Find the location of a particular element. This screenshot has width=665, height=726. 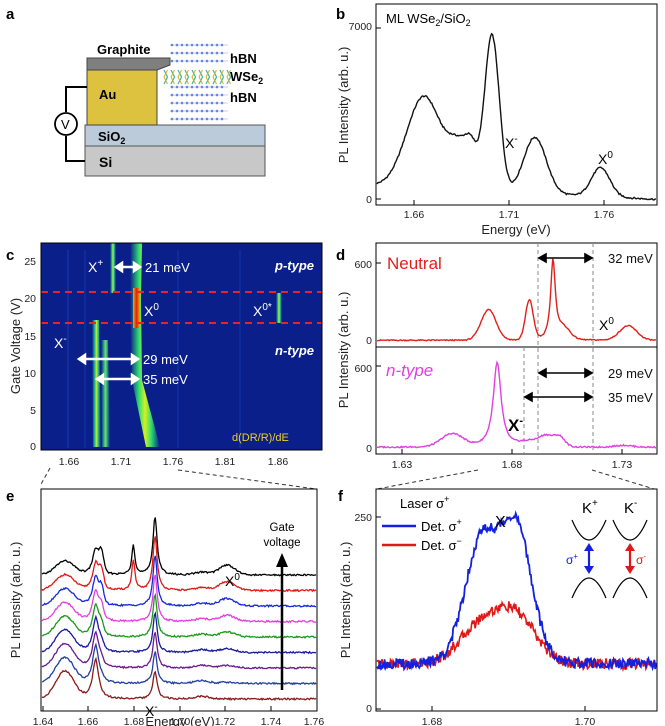

au-label: Au is located at coordinates (107, 94).